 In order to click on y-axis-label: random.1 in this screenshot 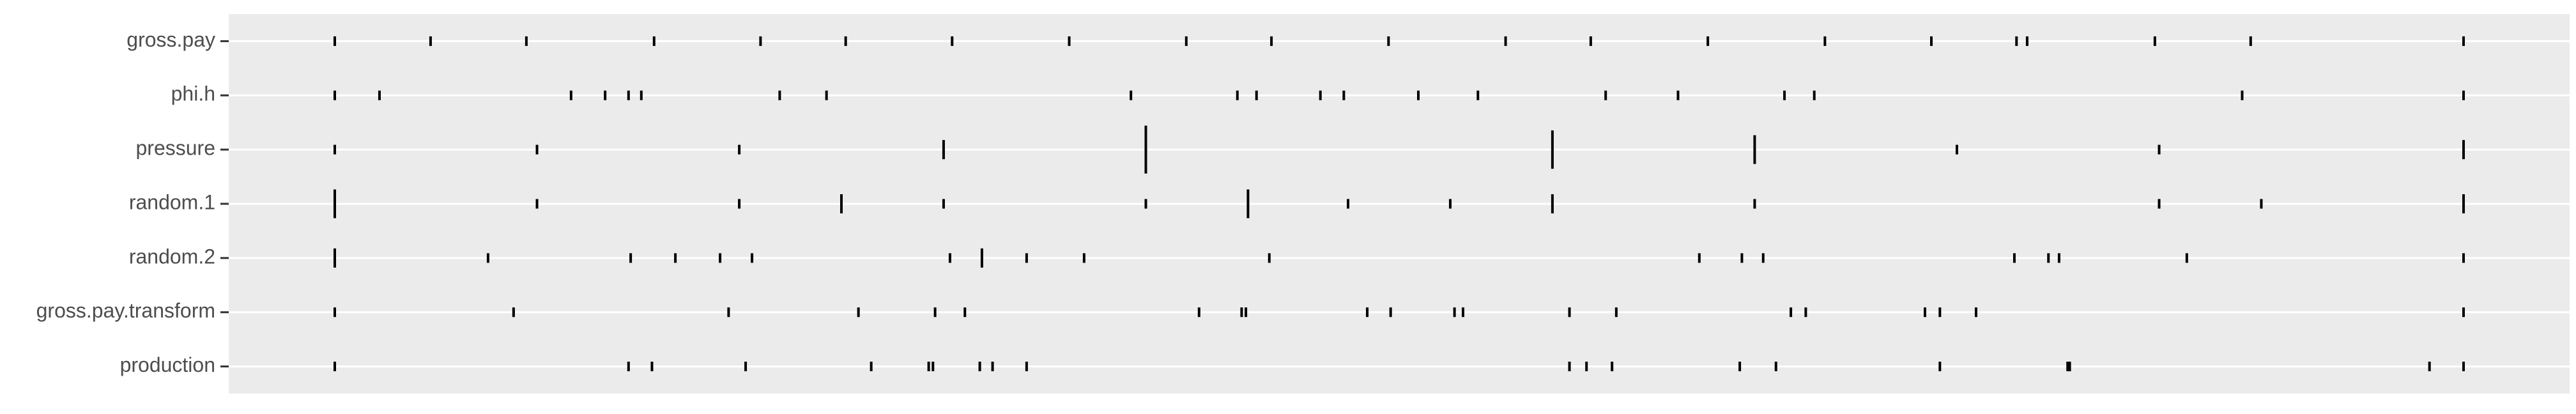, I will do `click(172, 201)`.